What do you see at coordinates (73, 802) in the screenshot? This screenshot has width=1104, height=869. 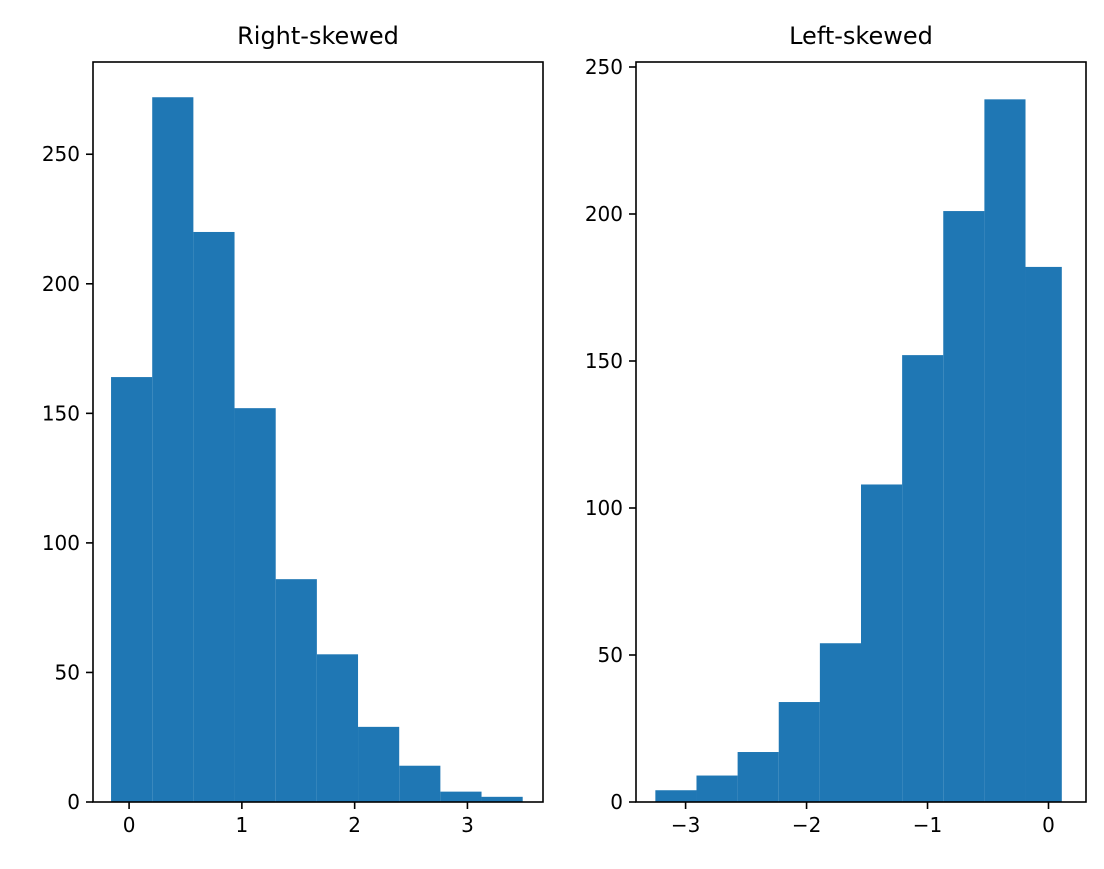 I see `right-skewed-y-tick-label-0: 0` at bounding box center [73, 802].